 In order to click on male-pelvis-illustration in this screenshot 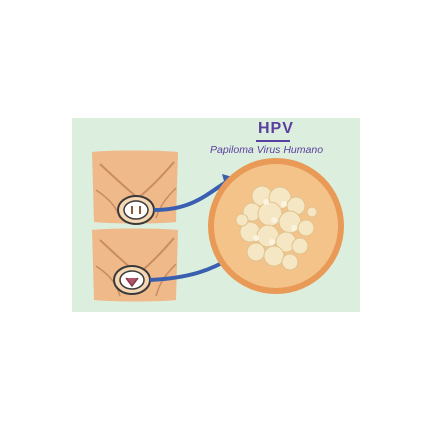, I will do `click(135, 187)`.